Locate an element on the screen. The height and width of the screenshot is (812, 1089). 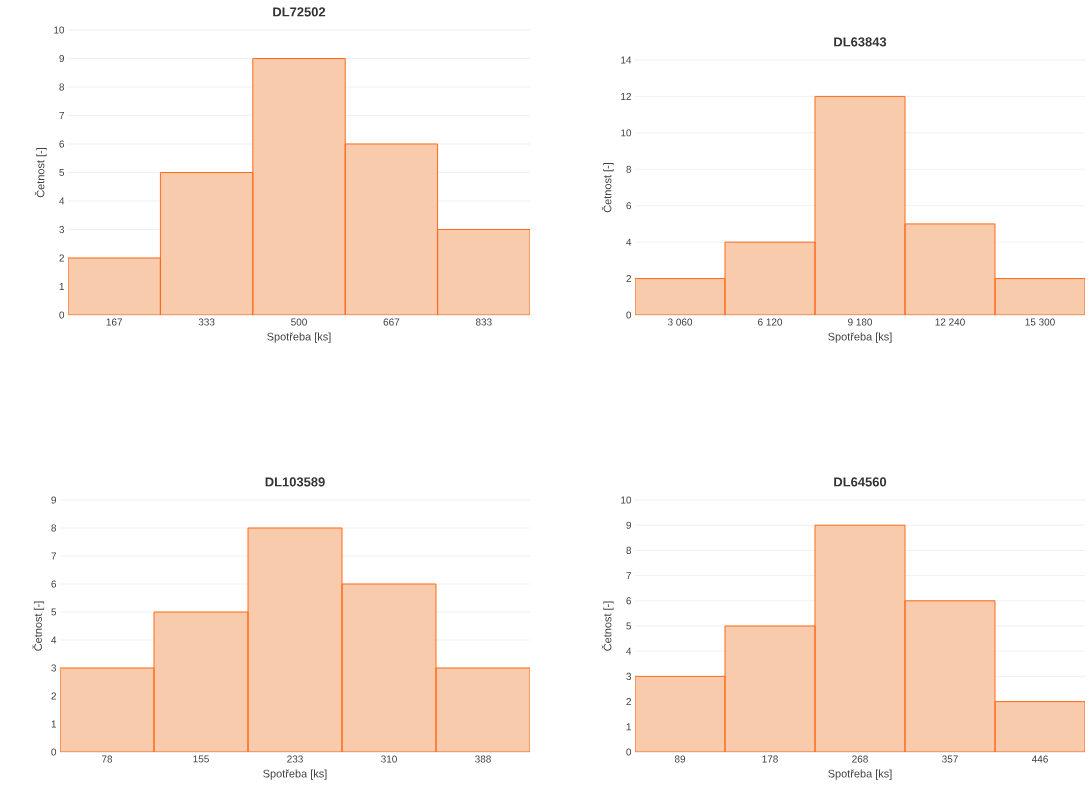
y-tick-label: 12 is located at coordinates (626, 96).